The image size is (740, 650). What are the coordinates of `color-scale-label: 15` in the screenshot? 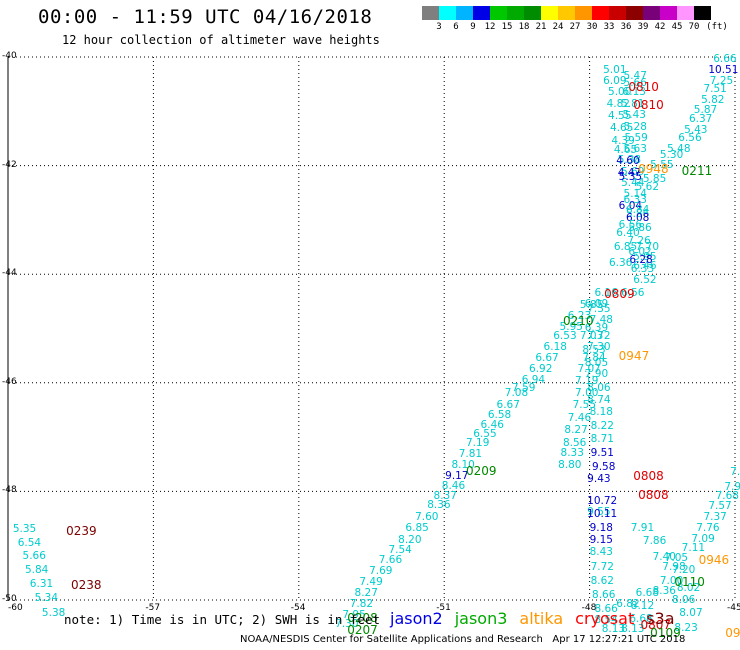 It's located at (507, 27).